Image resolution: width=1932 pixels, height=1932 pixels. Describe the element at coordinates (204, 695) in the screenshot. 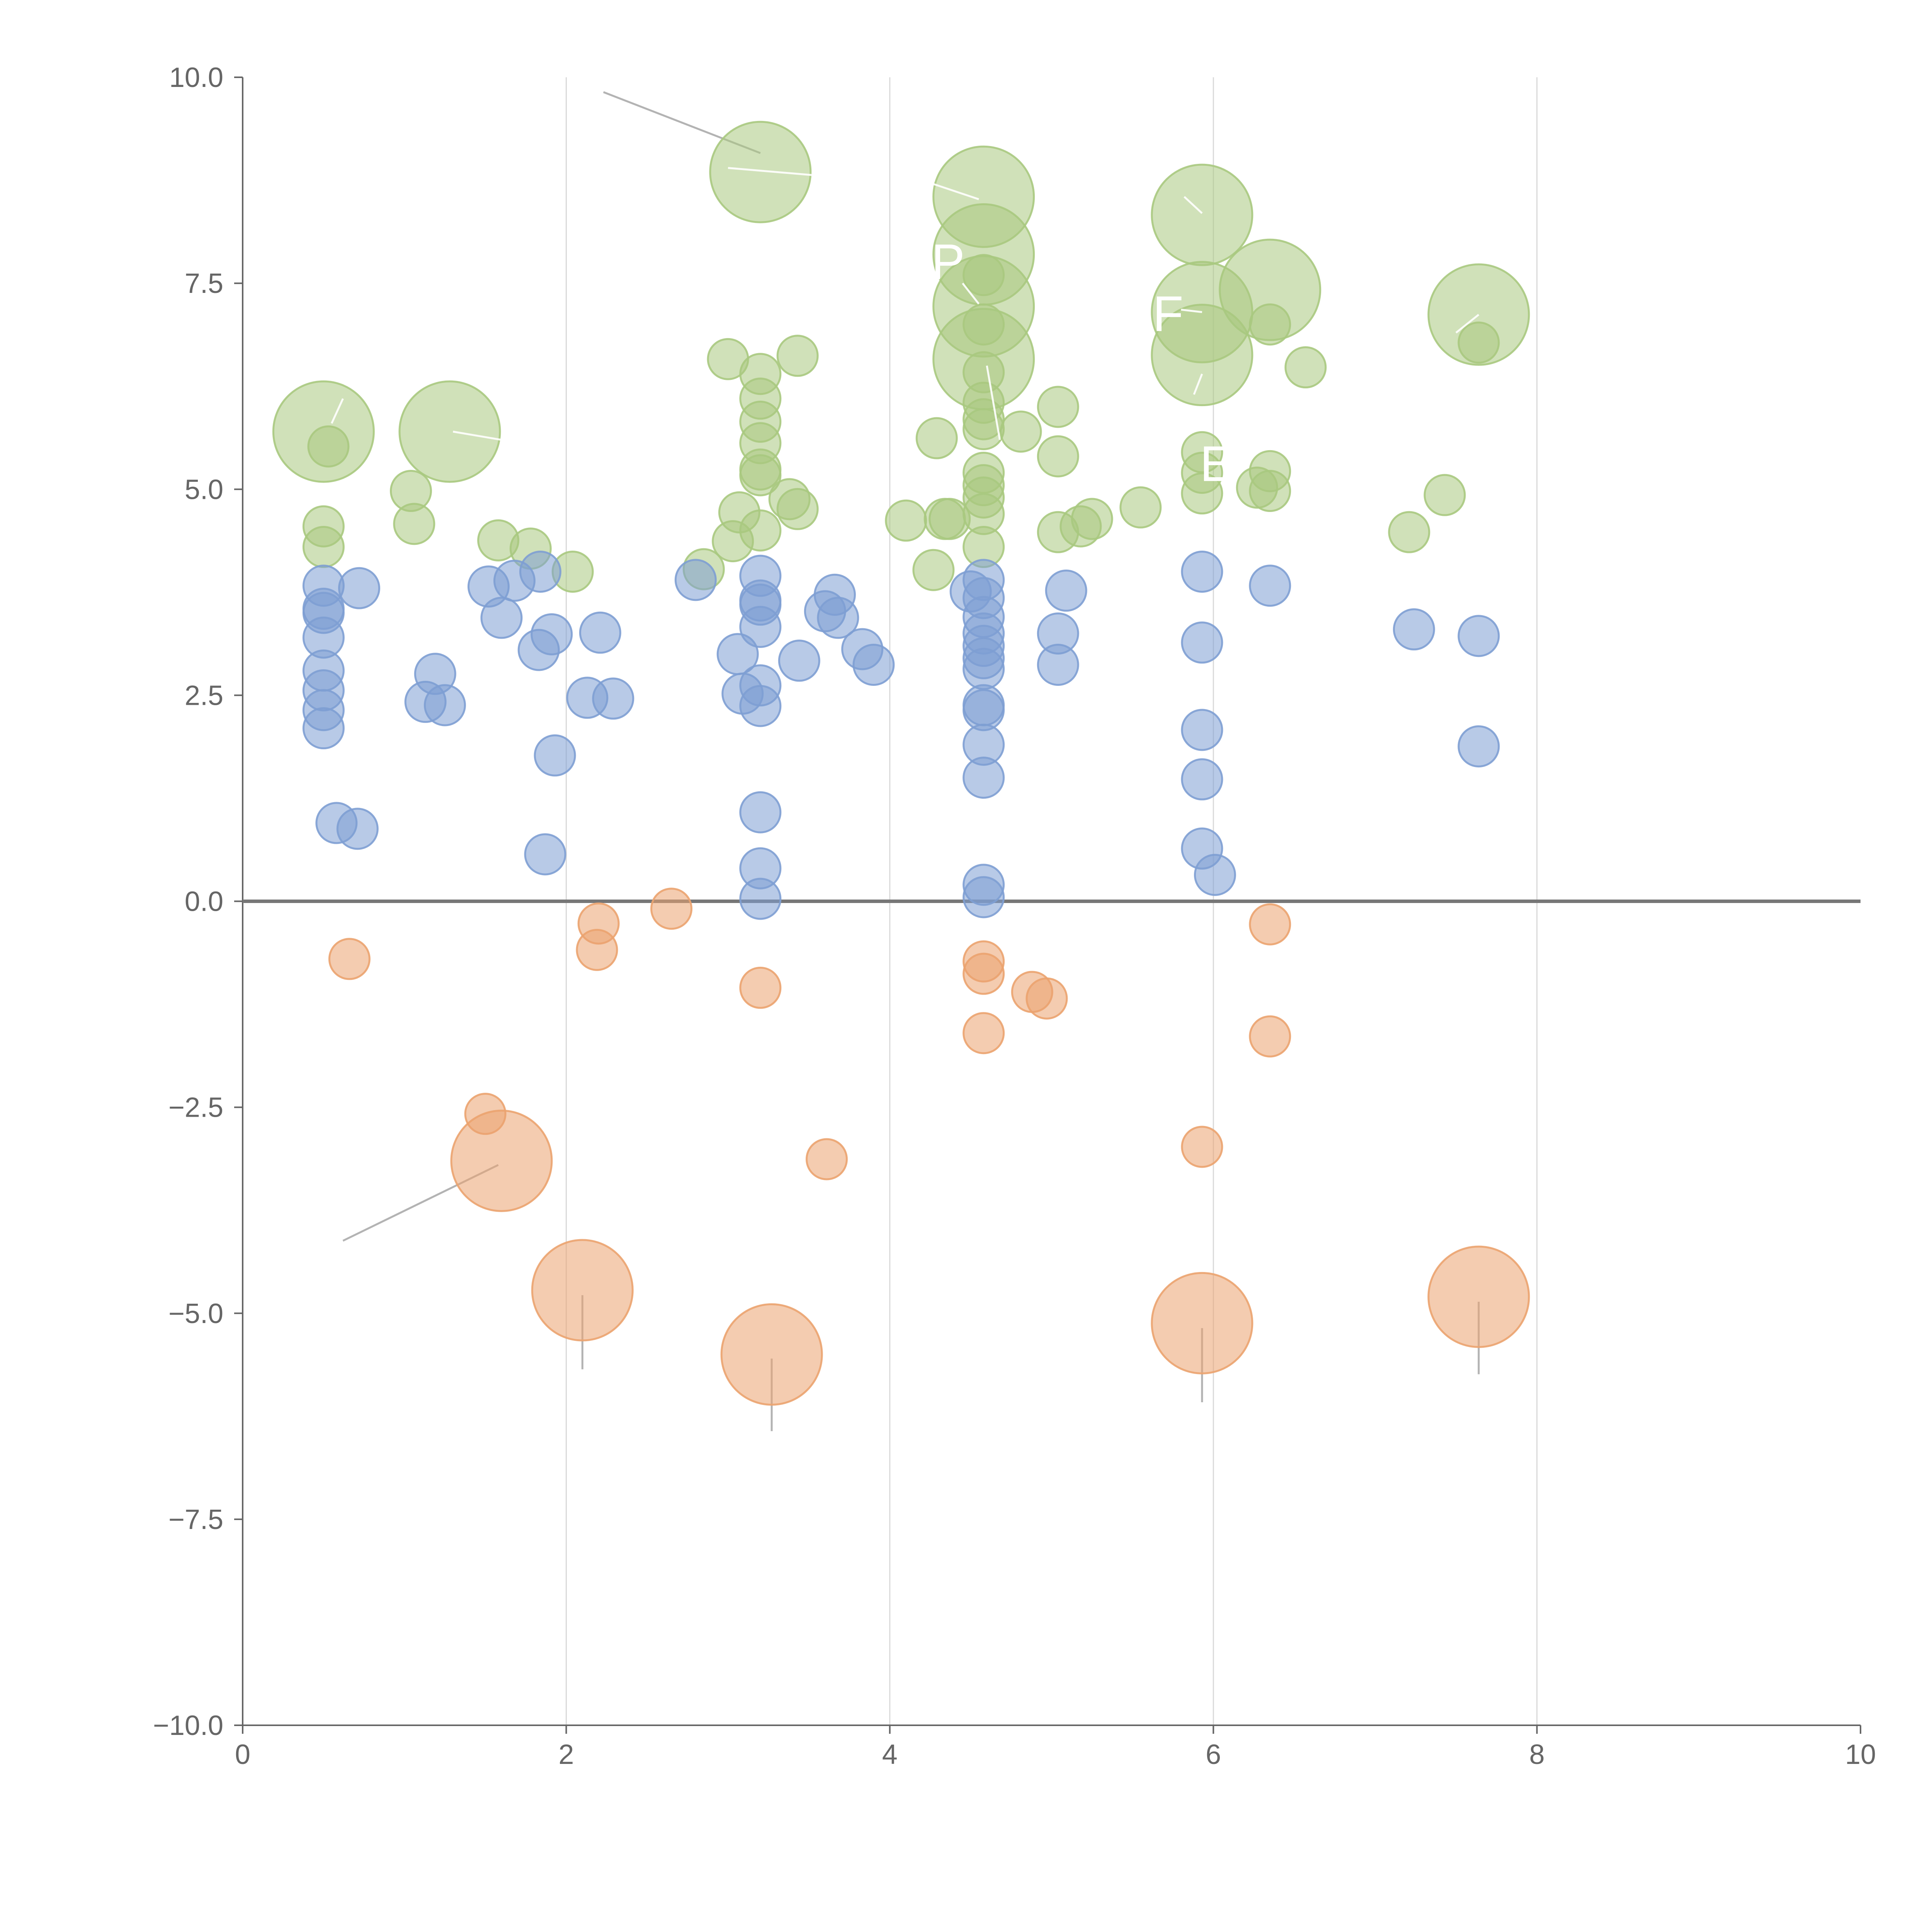

I see `y-tick-label: 2.5` at that location.